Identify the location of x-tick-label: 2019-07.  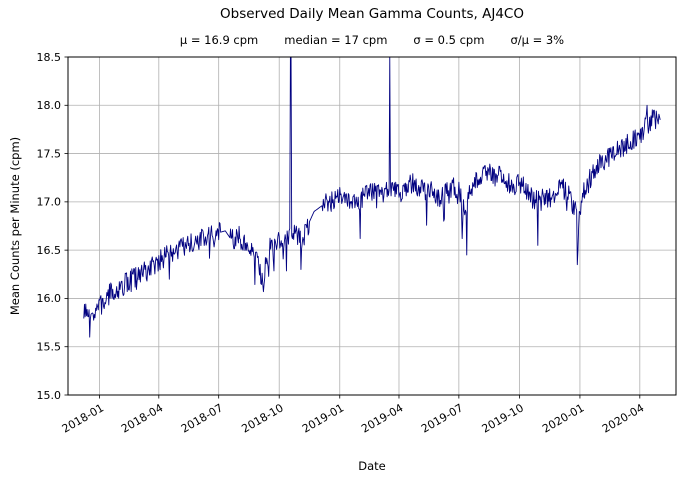
(442, 418).